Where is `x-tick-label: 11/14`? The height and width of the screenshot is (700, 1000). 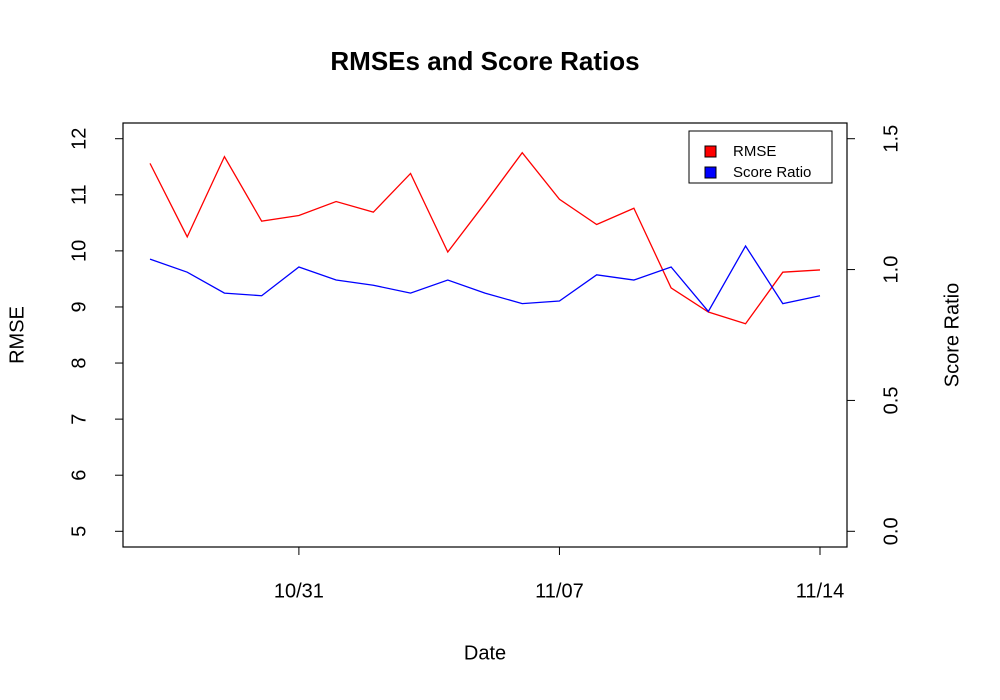
x-tick-label: 11/14 is located at coordinates (820, 591).